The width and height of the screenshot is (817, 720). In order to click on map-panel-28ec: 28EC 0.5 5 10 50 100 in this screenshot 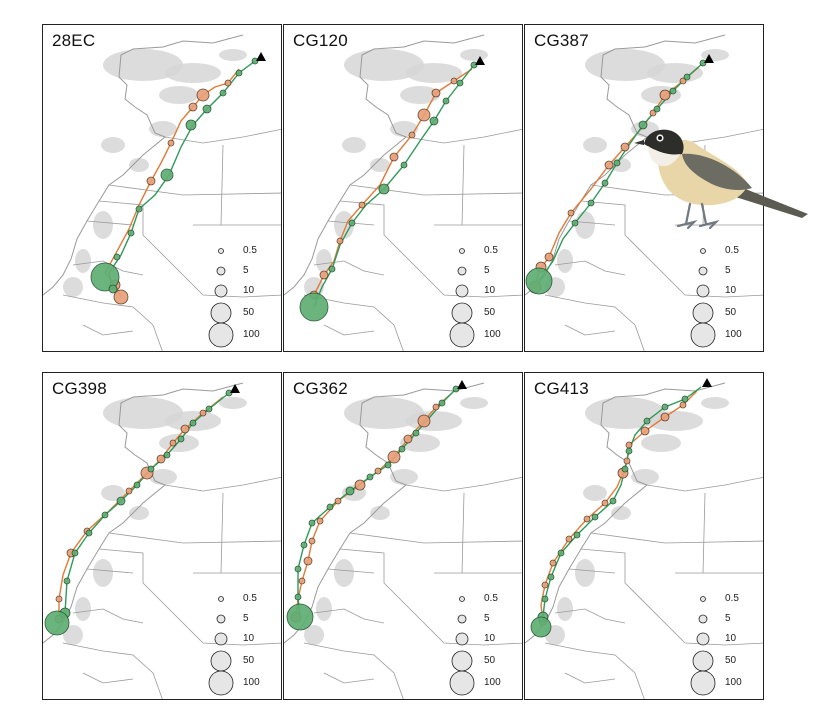, I will do `click(162, 188)`.